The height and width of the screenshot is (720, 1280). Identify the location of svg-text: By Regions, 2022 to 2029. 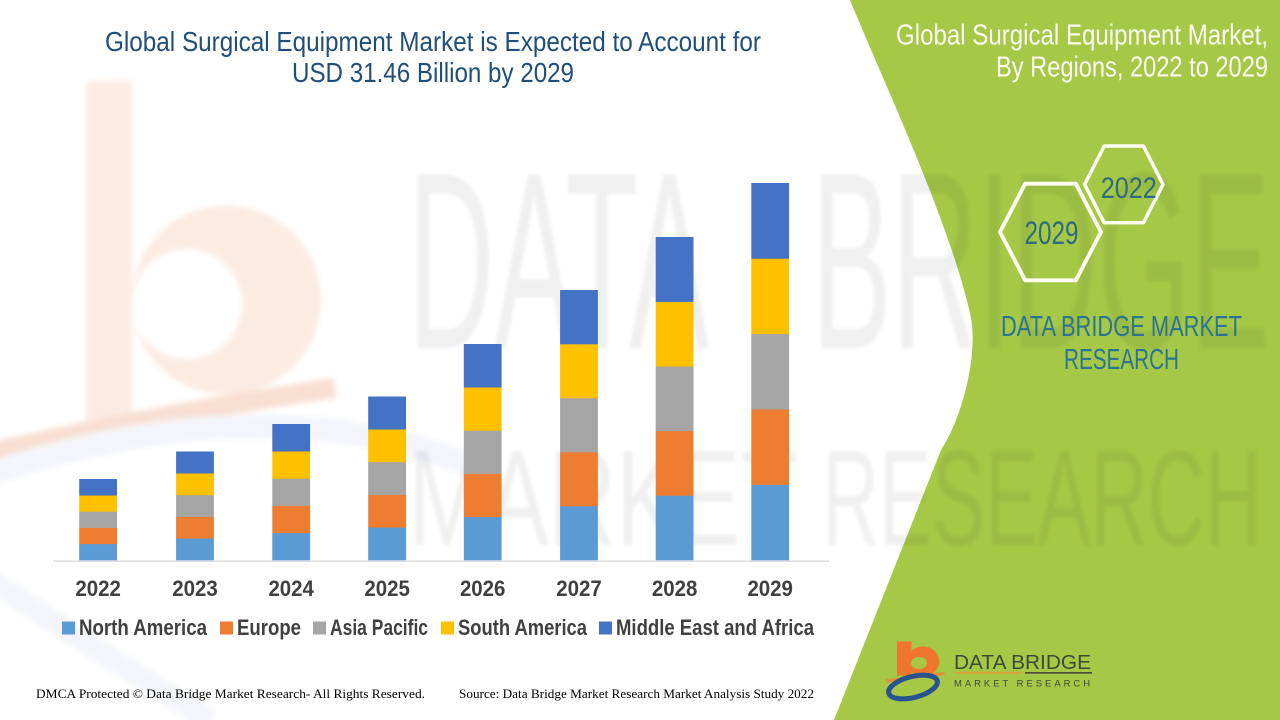
(1132, 68).